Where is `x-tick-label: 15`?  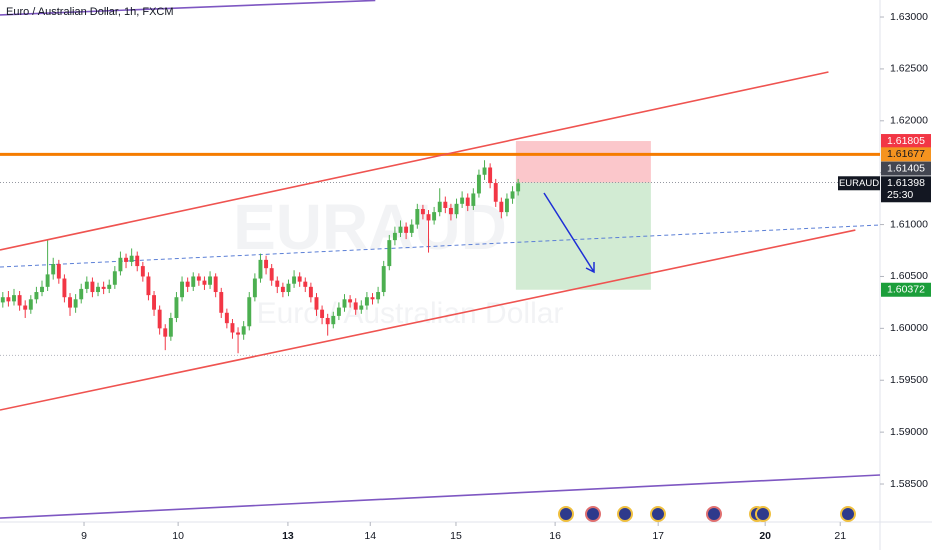
x-tick-label: 15 is located at coordinates (456, 536).